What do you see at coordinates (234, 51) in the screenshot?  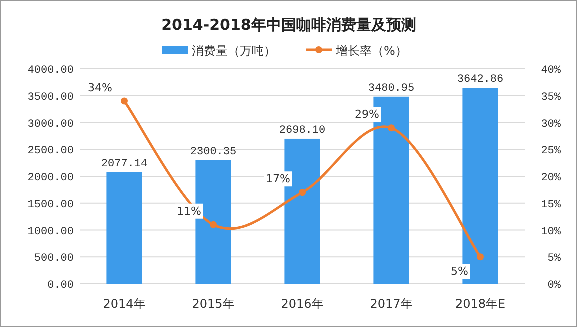 I see `legend-label: 消费量（万吨）` at bounding box center [234, 51].